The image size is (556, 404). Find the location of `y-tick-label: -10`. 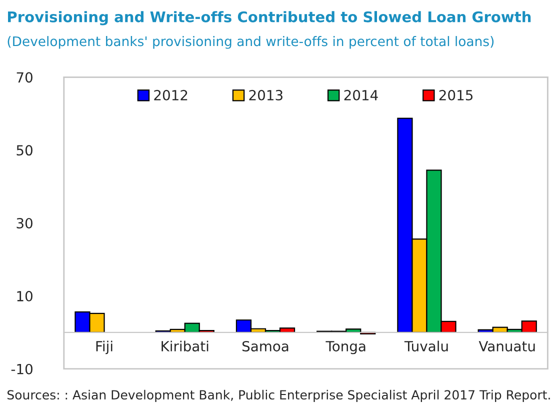

y-tick-label: -10 is located at coordinates (21, 369).